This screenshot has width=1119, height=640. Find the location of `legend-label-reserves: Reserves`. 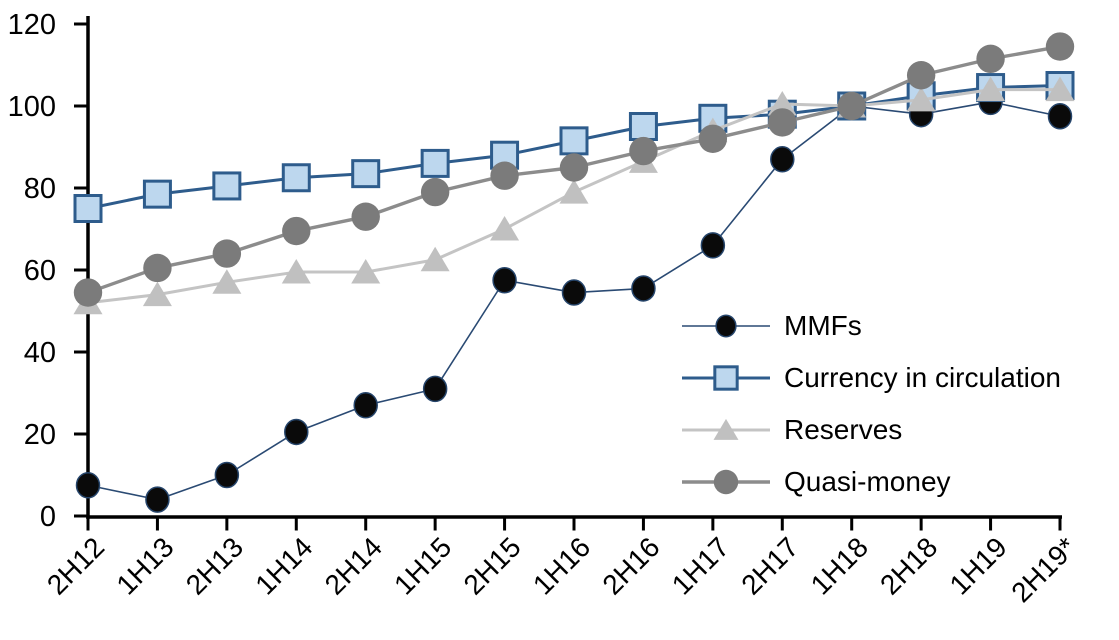

legend-label-reserves: Reserves is located at coordinates (843, 429).